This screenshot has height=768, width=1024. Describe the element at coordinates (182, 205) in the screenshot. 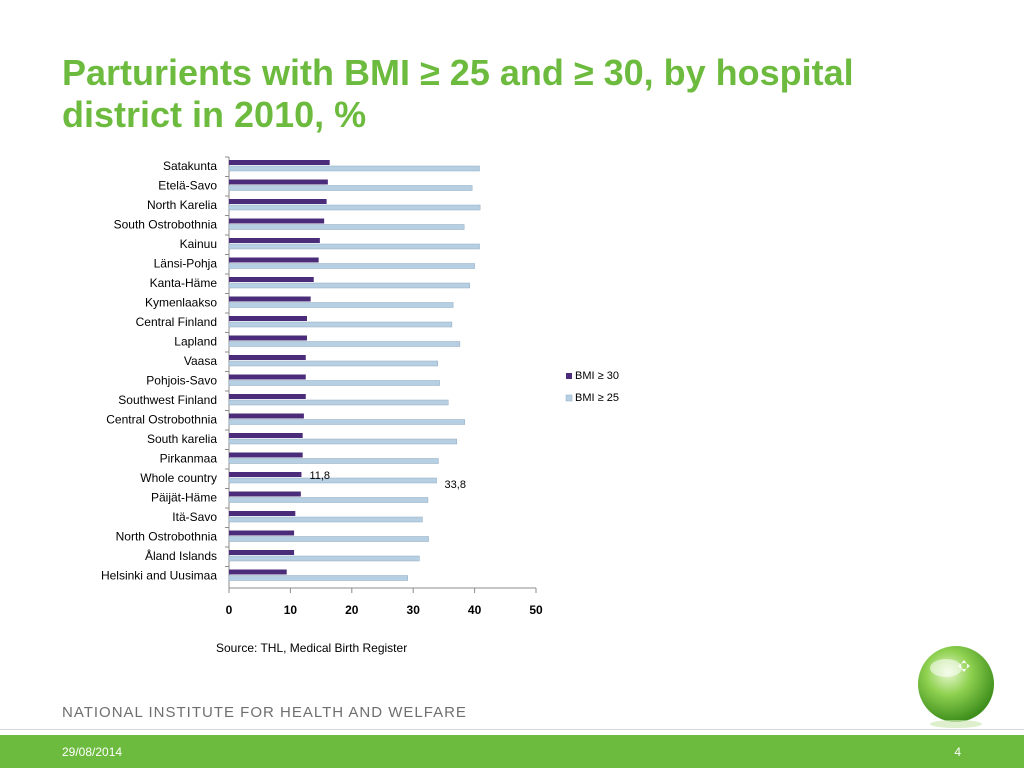

I see `category-label: North Karelia` at that location.